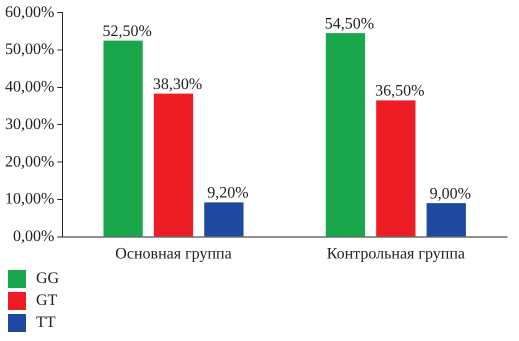 The width and height of the screenshot is (519, 341). What do you see at coordinates (29, 199) in the screenshot?
I see `y-tick-label: 10,00%` at bounding box center [29, 199].